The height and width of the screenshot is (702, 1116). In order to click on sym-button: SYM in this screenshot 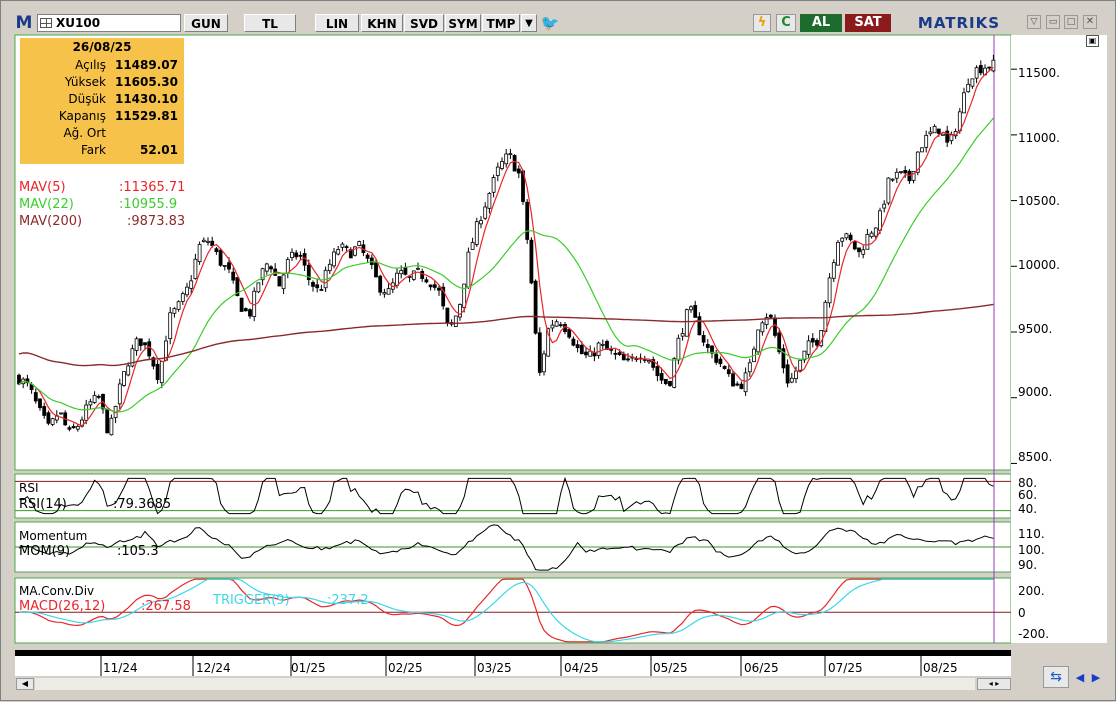, I will do `click(463, 23)`.